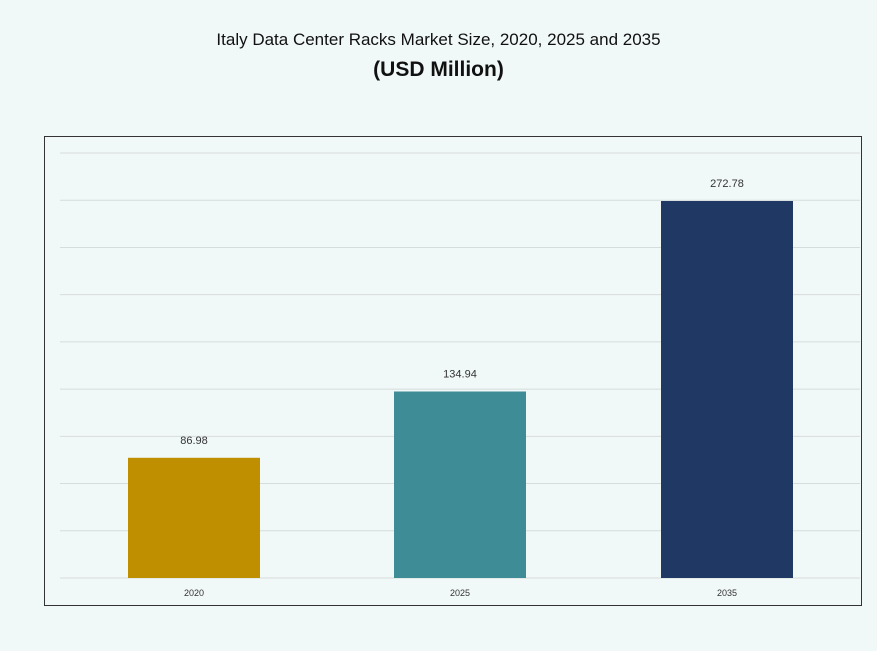 The height and width of the screenshot is (651, 877). Describe the element at coordinates (460, 484) in the screenshot. I see `bar-2025` at that location.